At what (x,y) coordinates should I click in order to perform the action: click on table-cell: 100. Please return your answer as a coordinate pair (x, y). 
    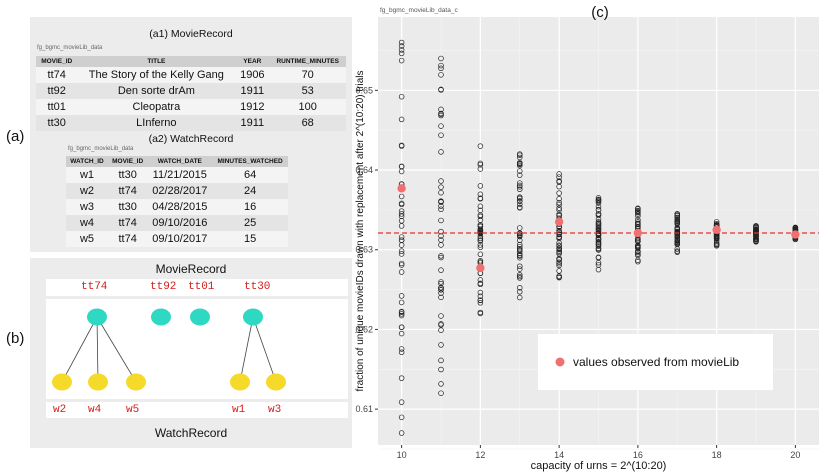
    Looking at the image, I should click on (307, 107).